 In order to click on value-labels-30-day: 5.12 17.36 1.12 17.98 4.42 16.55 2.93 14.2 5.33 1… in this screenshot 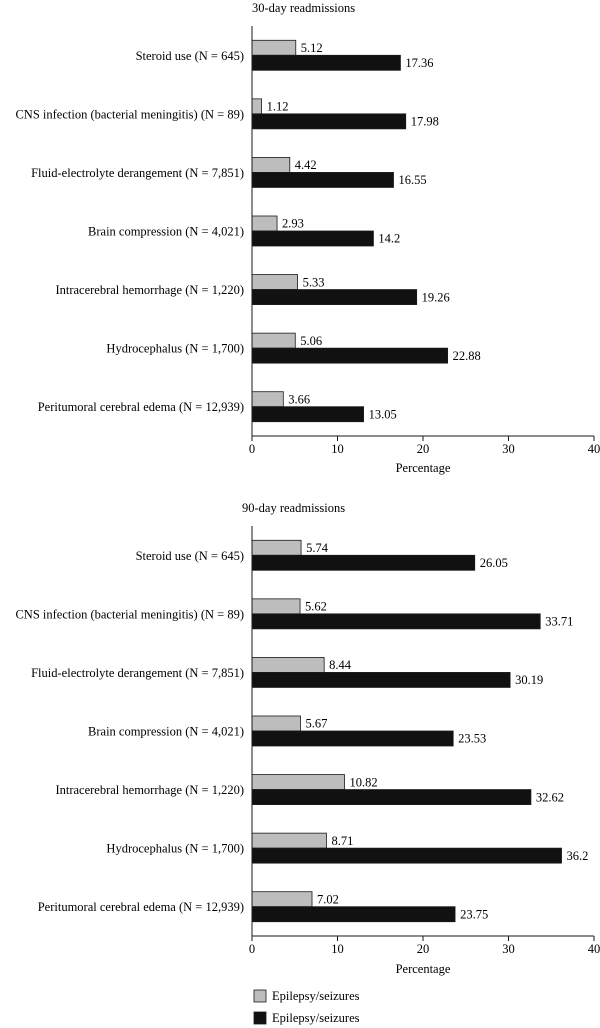, I will do `click(374, 231)`.